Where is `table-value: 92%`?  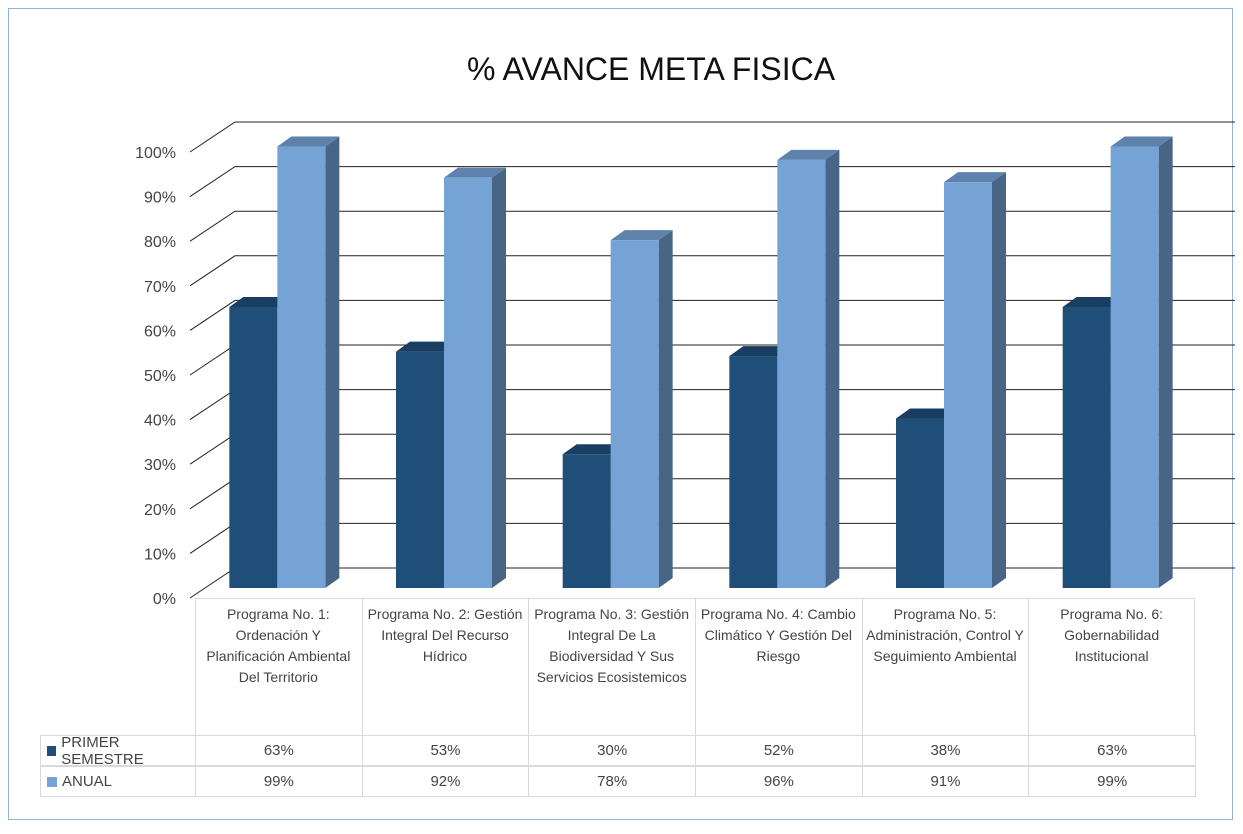 table-value: 92% is located at coordinates (445, 781).